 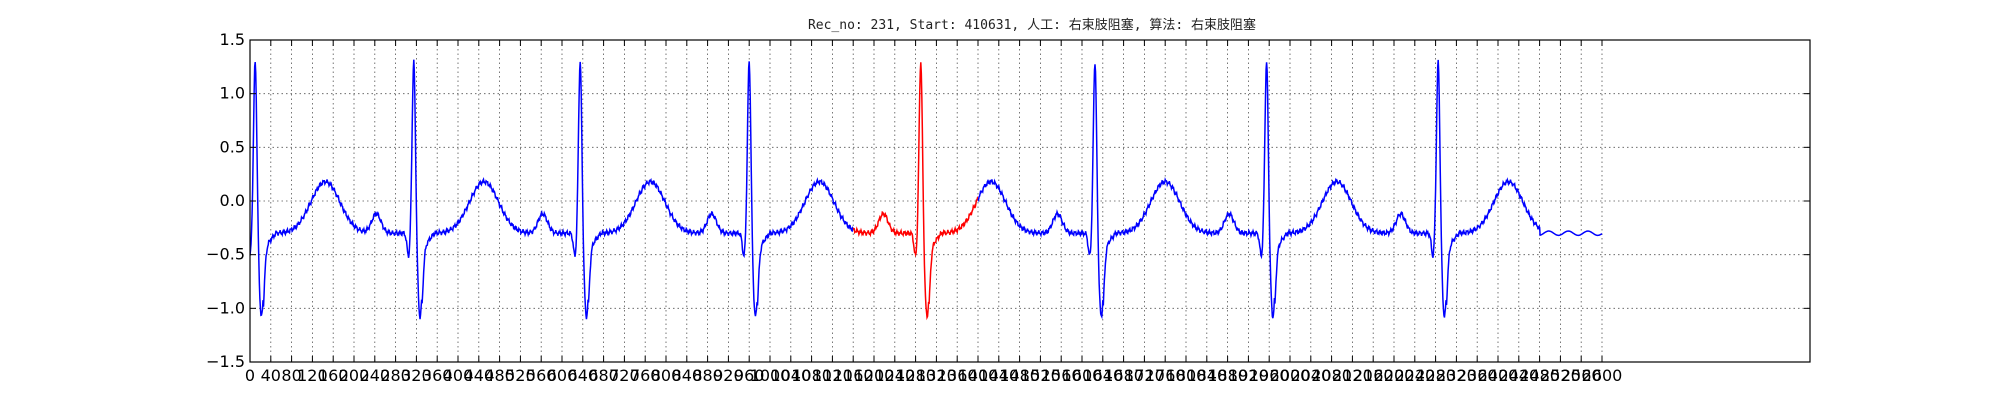 I want to click on x-tick-label: 2240, so click(x=1414, y=375).